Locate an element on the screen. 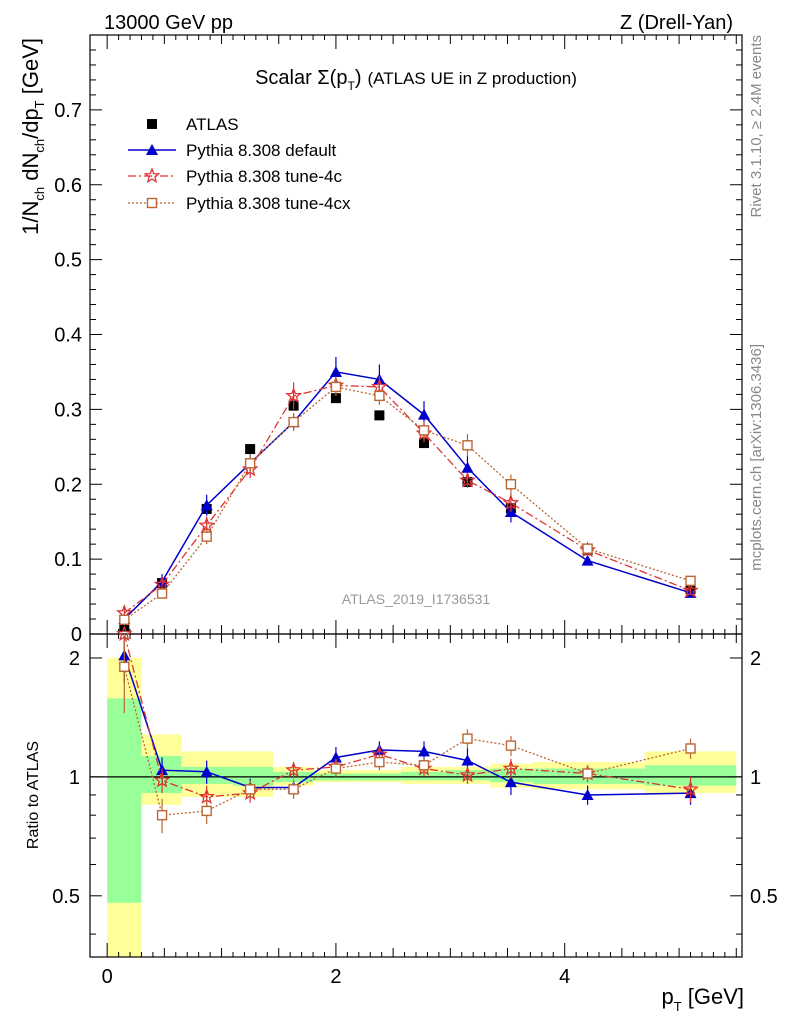 This screenshot has height=1024, width=786. main-y-tick-label: 0.3 is located at coordinates (68, 410).